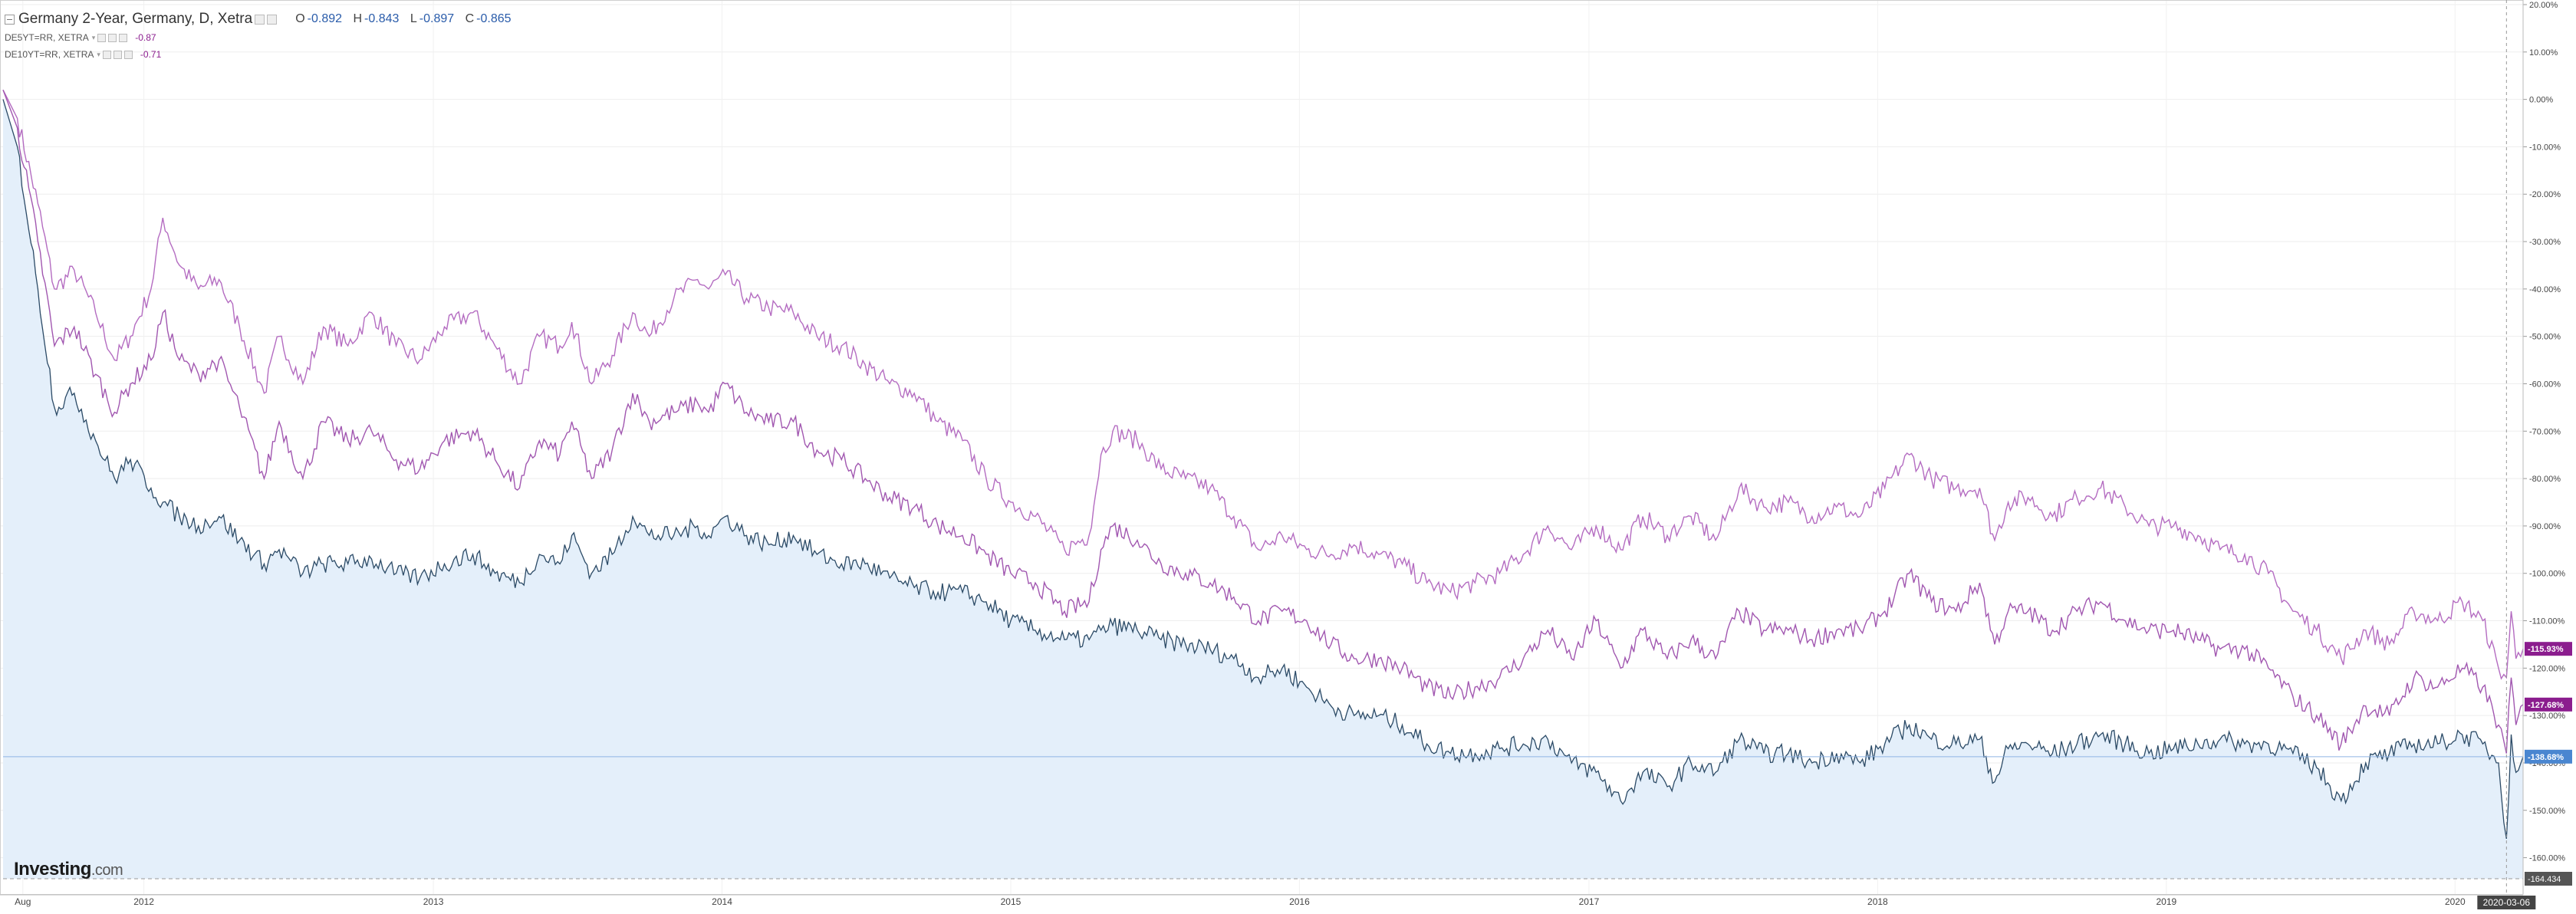 This screenshot has width=2576, height=914. What do you see at coordinates (2545, 290) in the screenshot?
I see `y-tick-label: -40.00%` at bounding box center [2545, 290].